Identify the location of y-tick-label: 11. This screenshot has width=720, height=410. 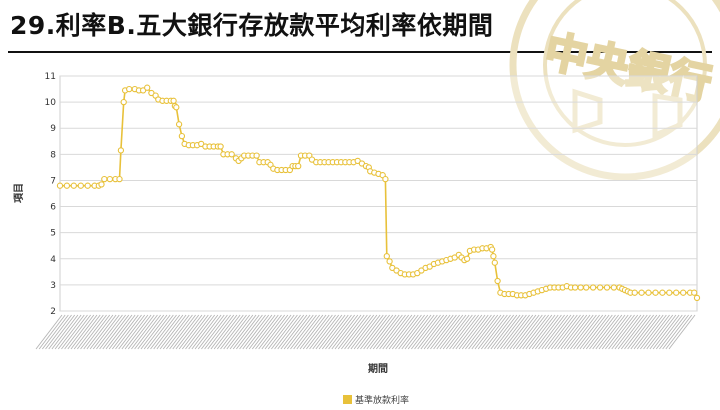
(50, 77).